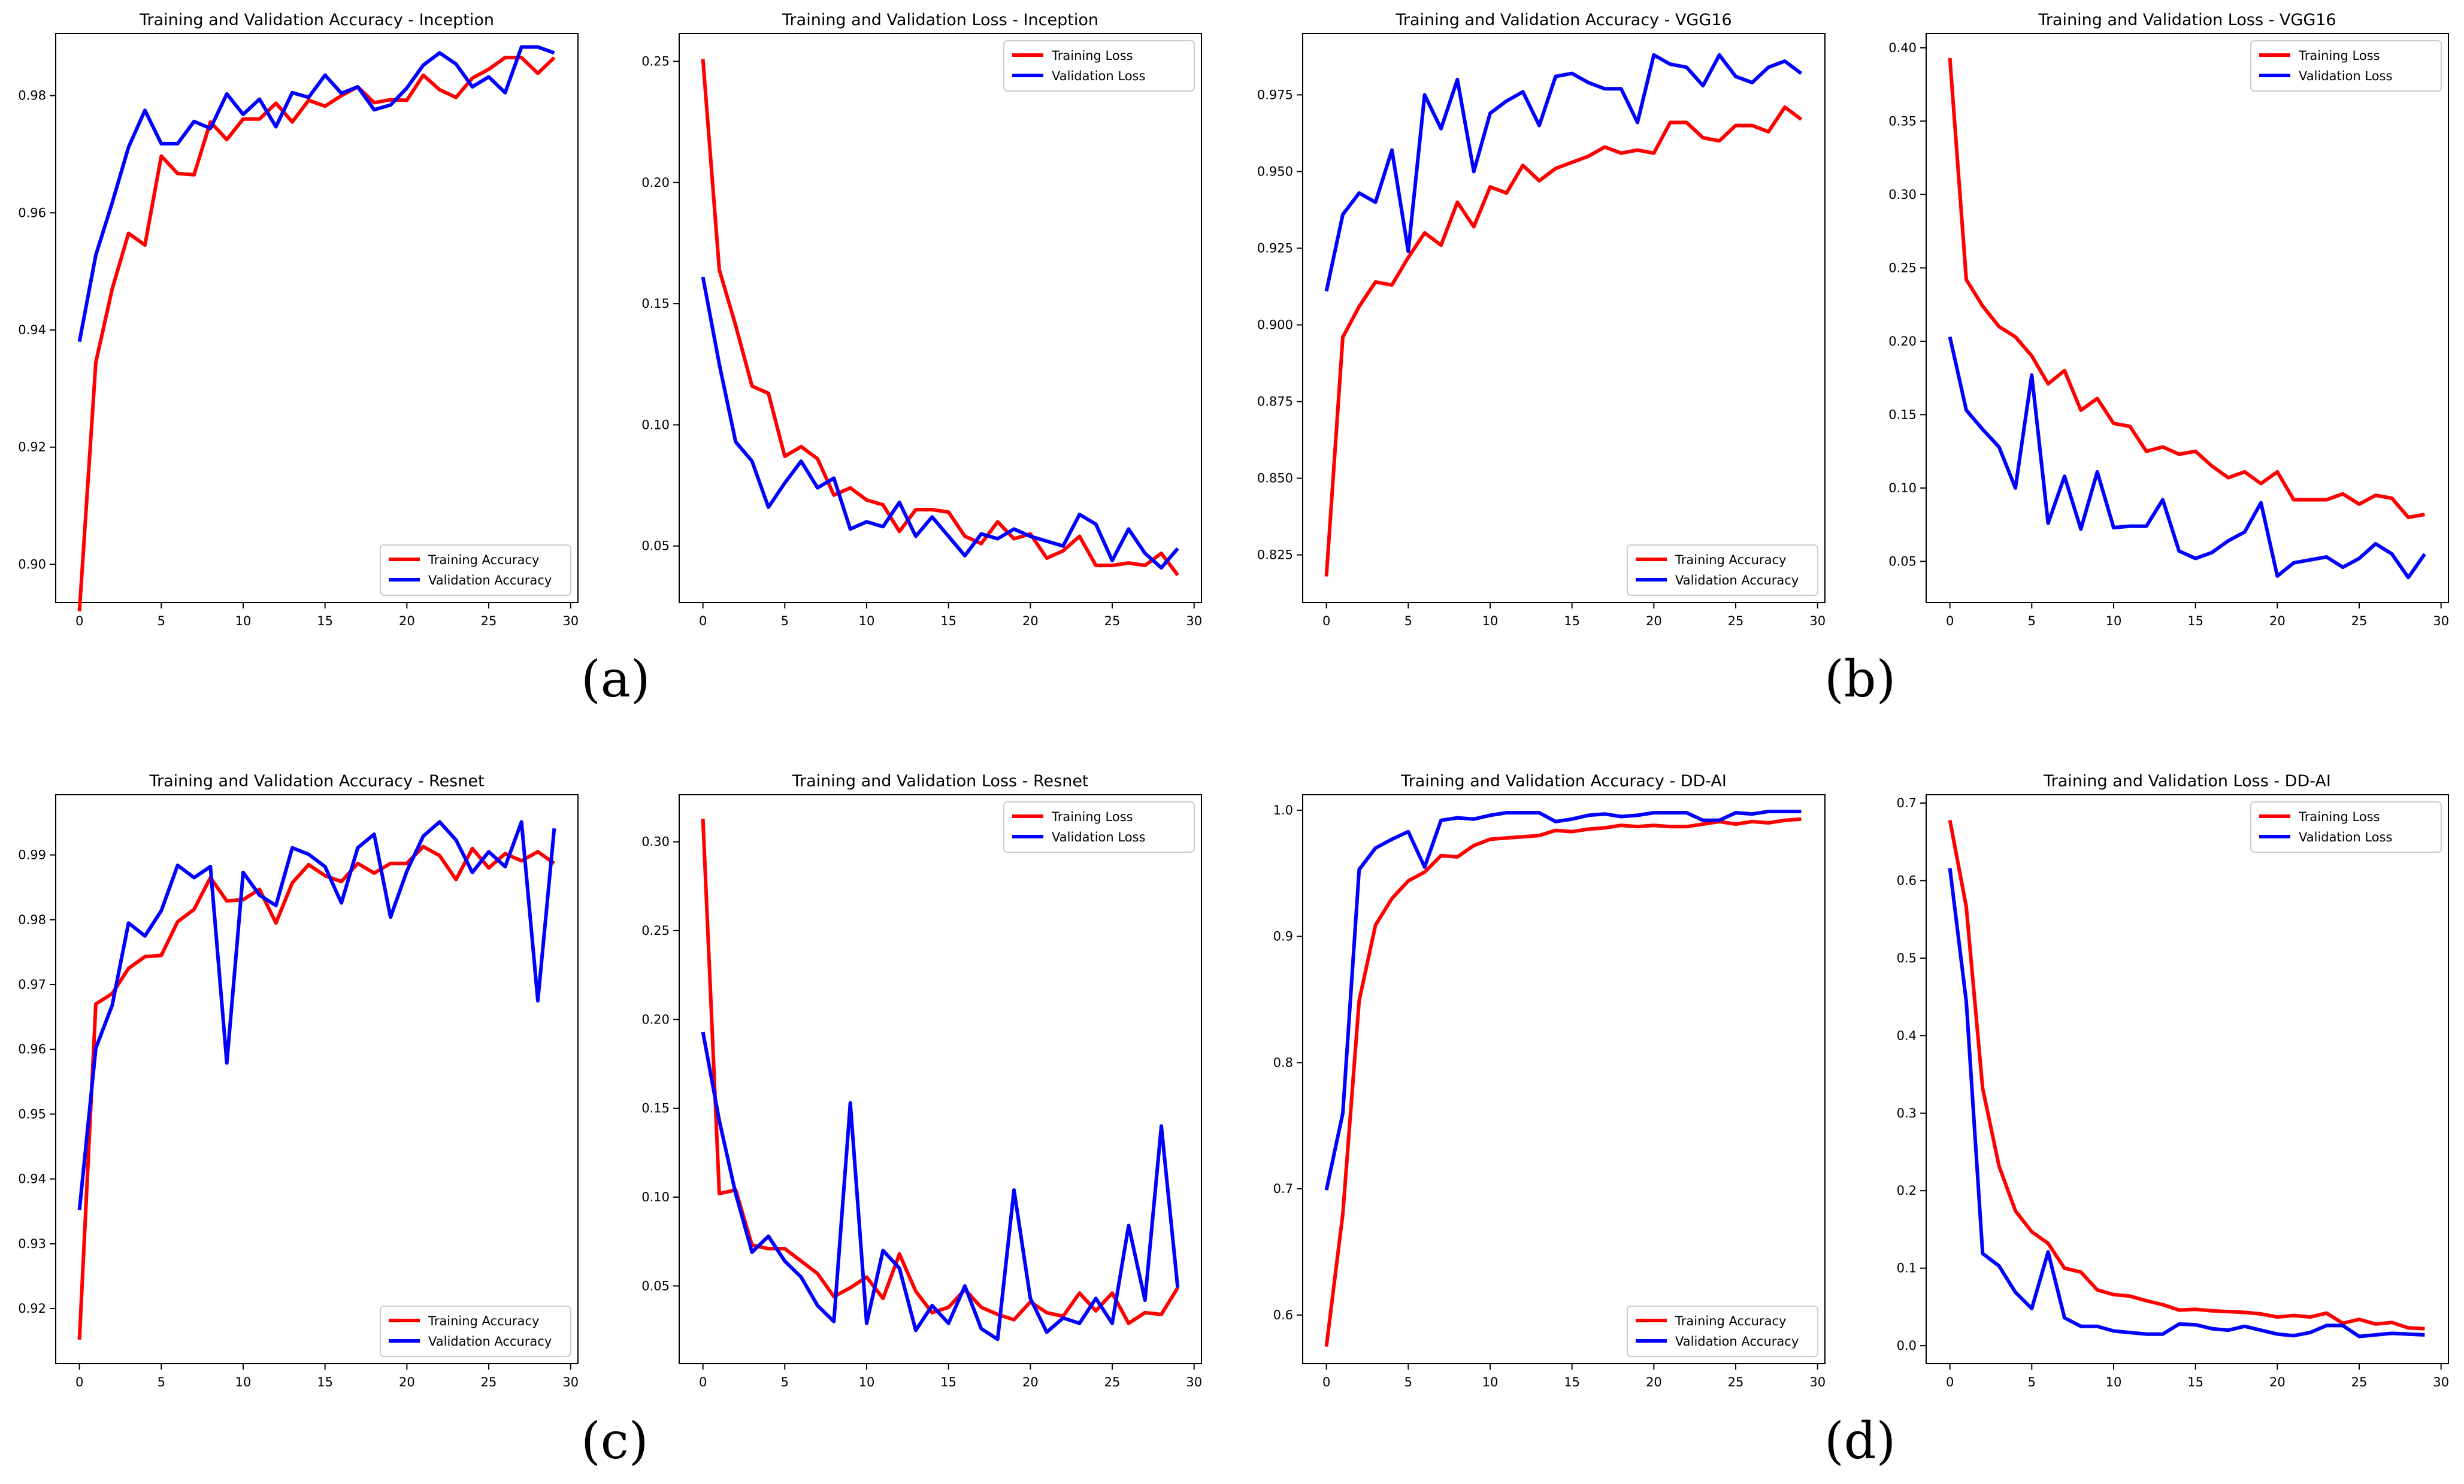 The height and width of the screenshot is (1484, 2464). I want to click on y-tick-label: 0.92, so click(32, 447).